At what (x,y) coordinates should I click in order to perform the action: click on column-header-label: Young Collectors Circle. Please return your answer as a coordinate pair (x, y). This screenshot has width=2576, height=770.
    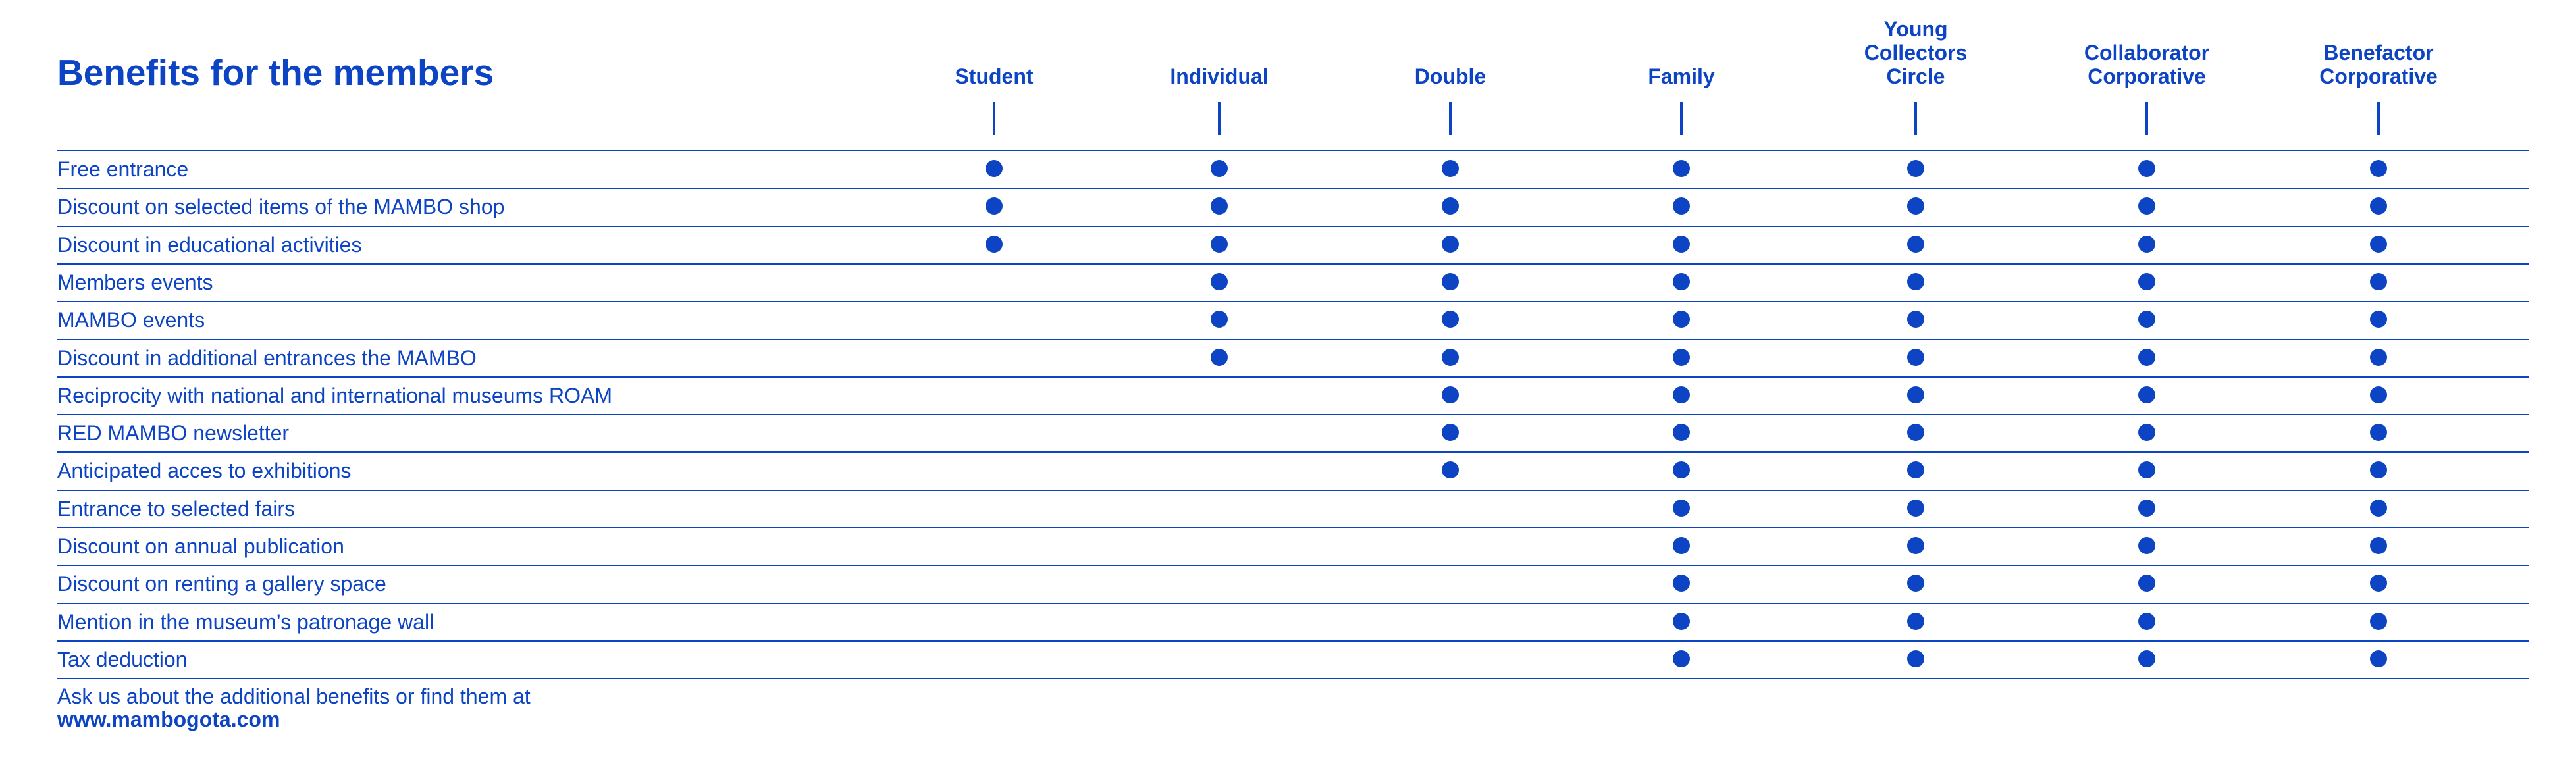
    Looking at the image, I should click on (1916, 52).